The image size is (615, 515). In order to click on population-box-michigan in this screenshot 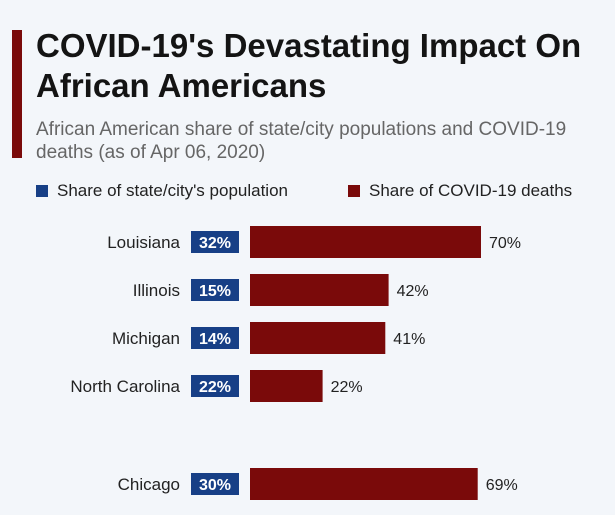, I will do `click(215, 338)`.